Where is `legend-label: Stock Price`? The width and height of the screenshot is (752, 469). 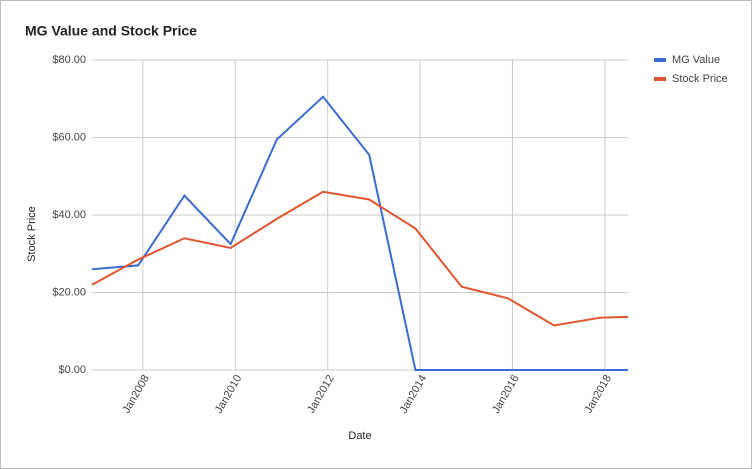 legend-label: Stock Price is located at coordinates (700, 79).